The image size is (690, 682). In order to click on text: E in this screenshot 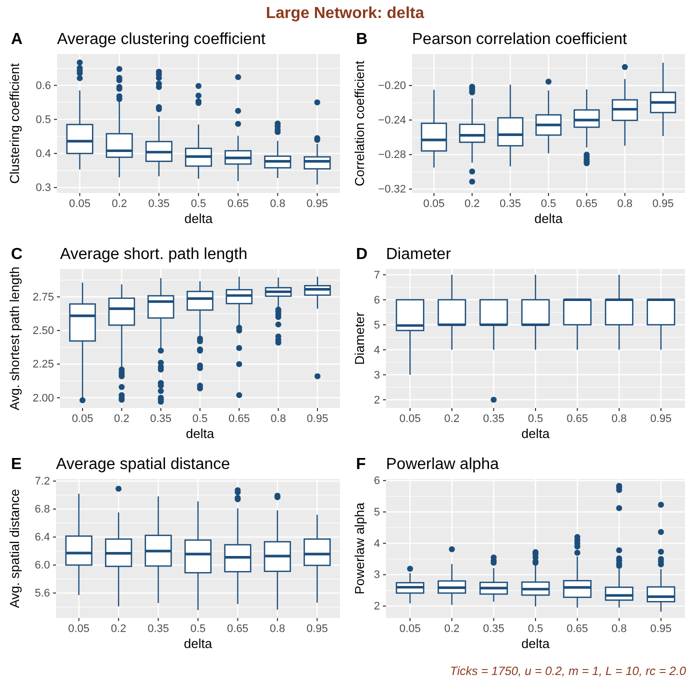, I will do `click(16, 464)`.